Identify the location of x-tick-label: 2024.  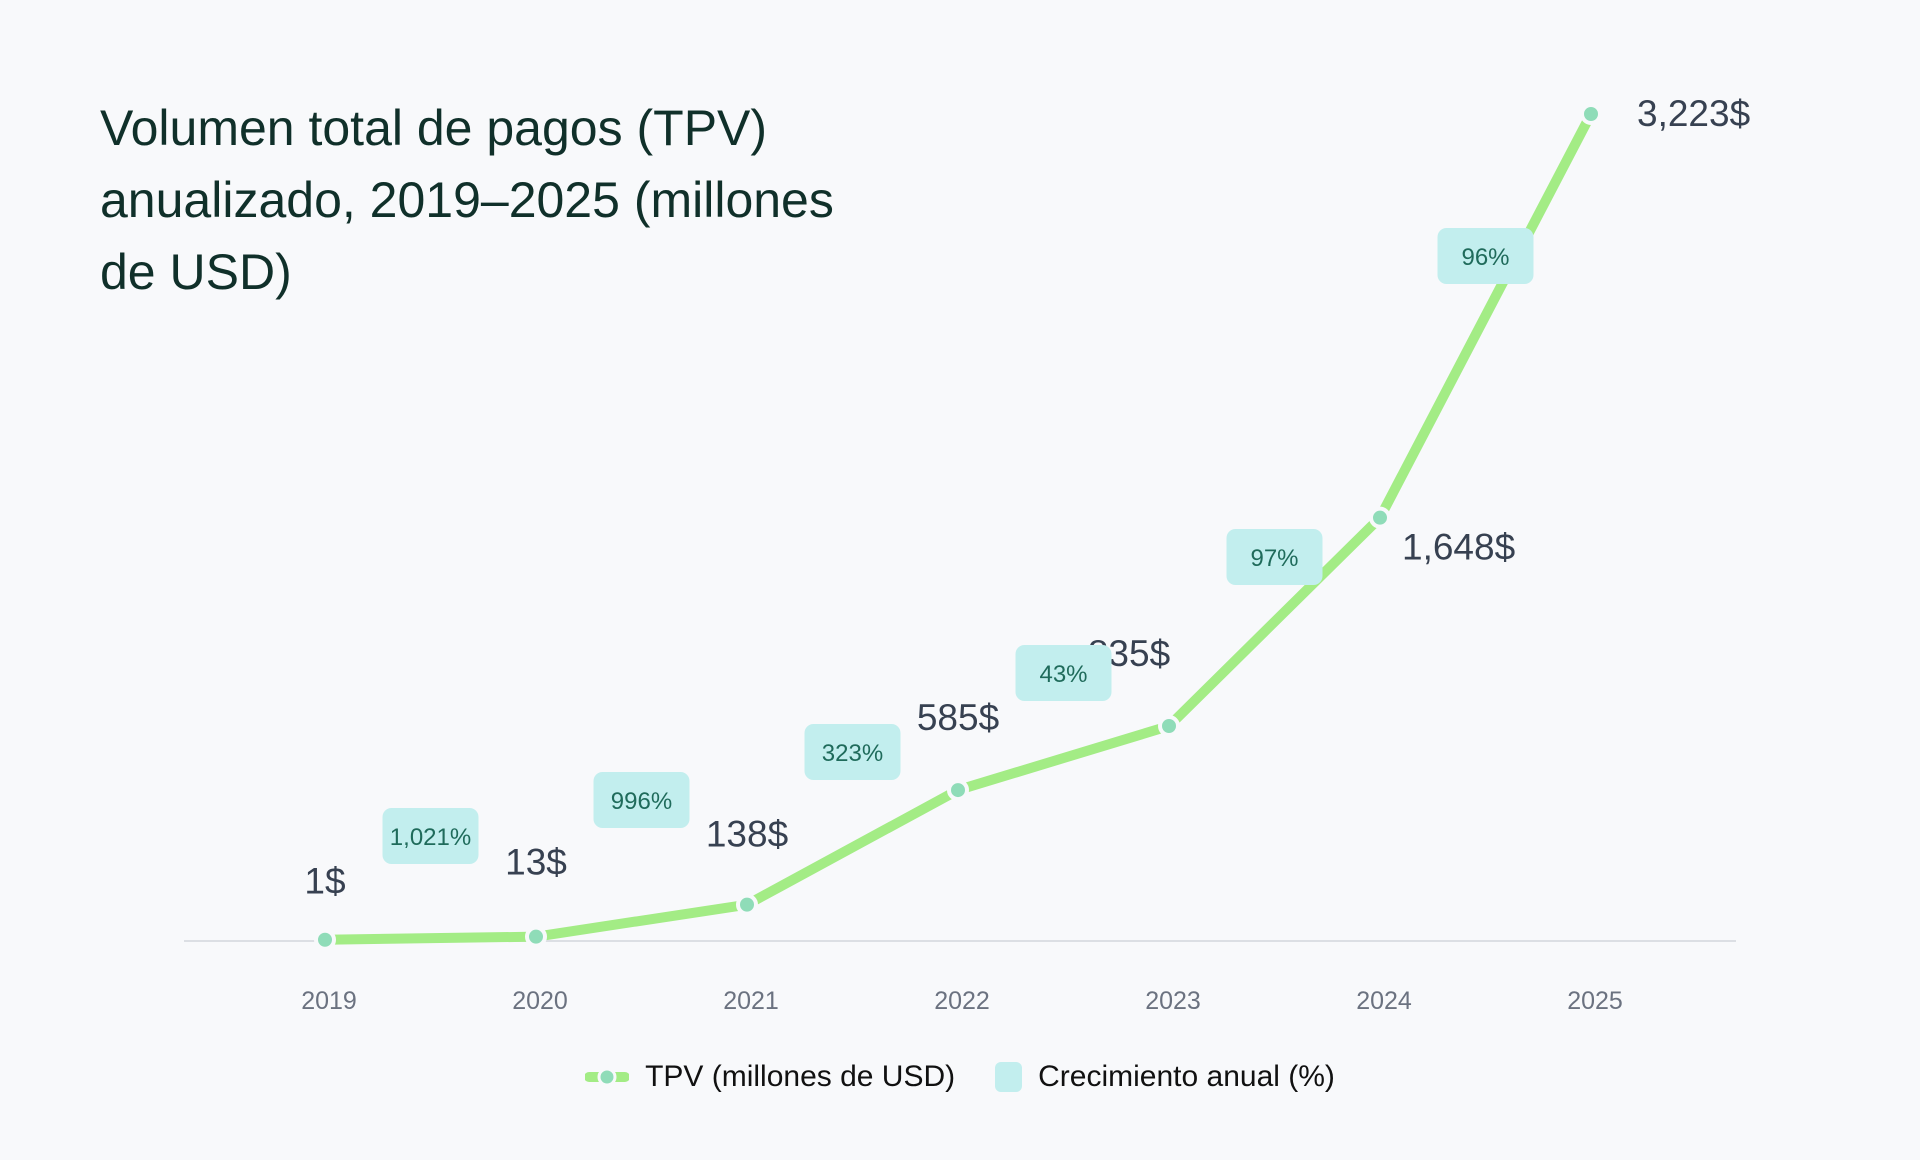
(1384, 1001).